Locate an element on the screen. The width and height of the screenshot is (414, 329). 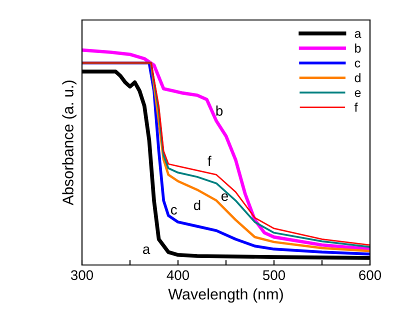
x-tick-label: 300 is located at coordinates (82, 275).